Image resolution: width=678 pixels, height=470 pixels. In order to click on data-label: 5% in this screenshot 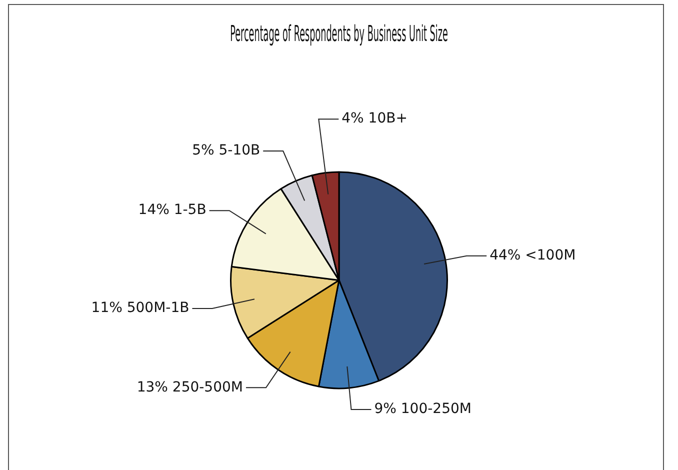, I will do `click(203, 150)`.